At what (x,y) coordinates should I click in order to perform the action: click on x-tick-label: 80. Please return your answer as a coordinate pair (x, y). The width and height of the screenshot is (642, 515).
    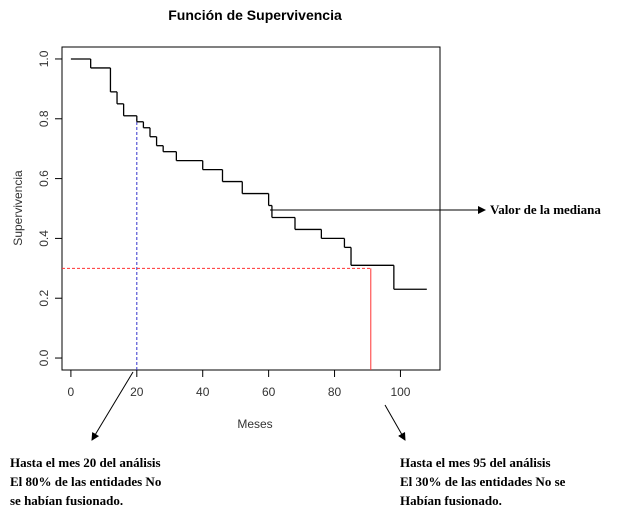
    Looking at the image, I should click on (335, 392).